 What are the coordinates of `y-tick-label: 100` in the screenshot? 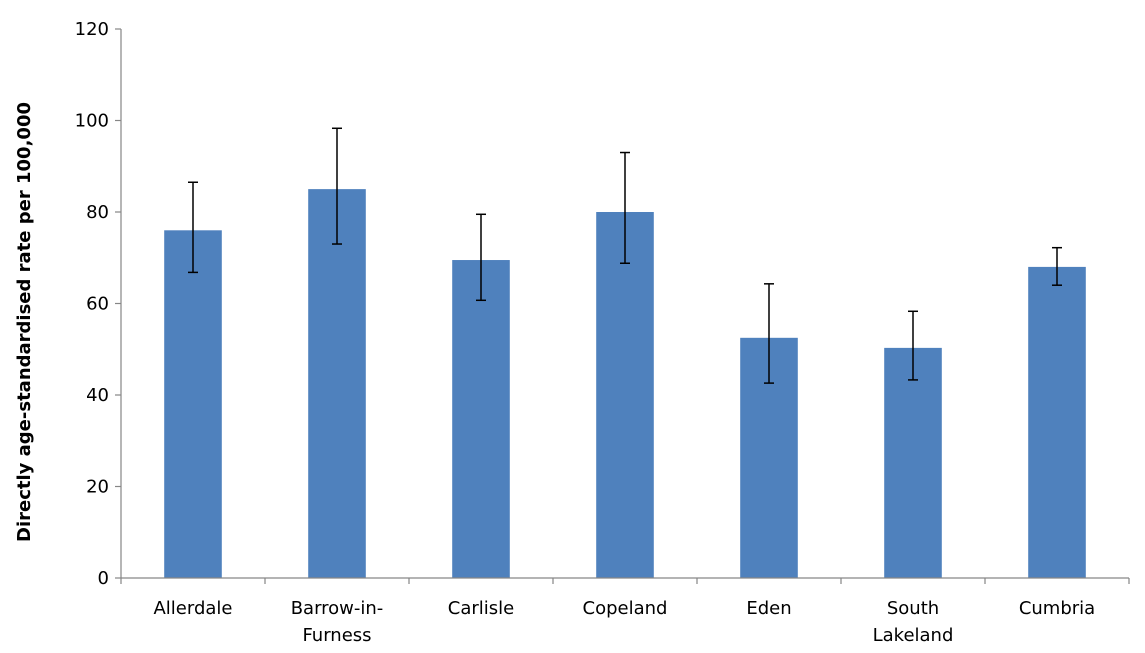 It's located at (92, 121).